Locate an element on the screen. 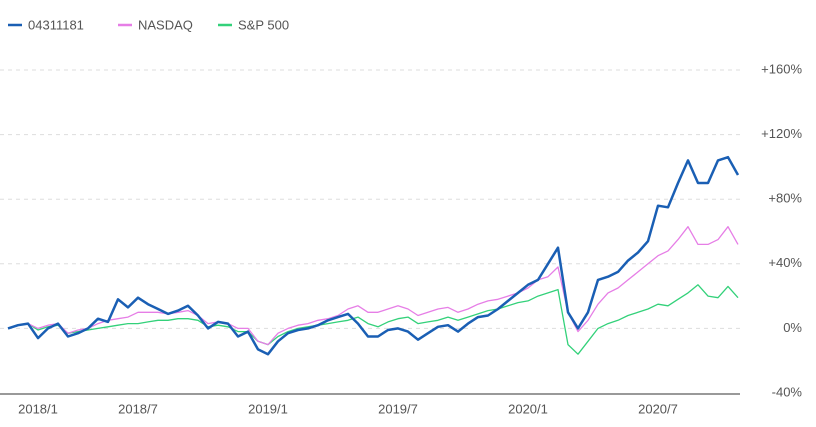 The height and width of the screenshot is (427, 816). y-tick-label: +80% is located at coordinates (785, 198).